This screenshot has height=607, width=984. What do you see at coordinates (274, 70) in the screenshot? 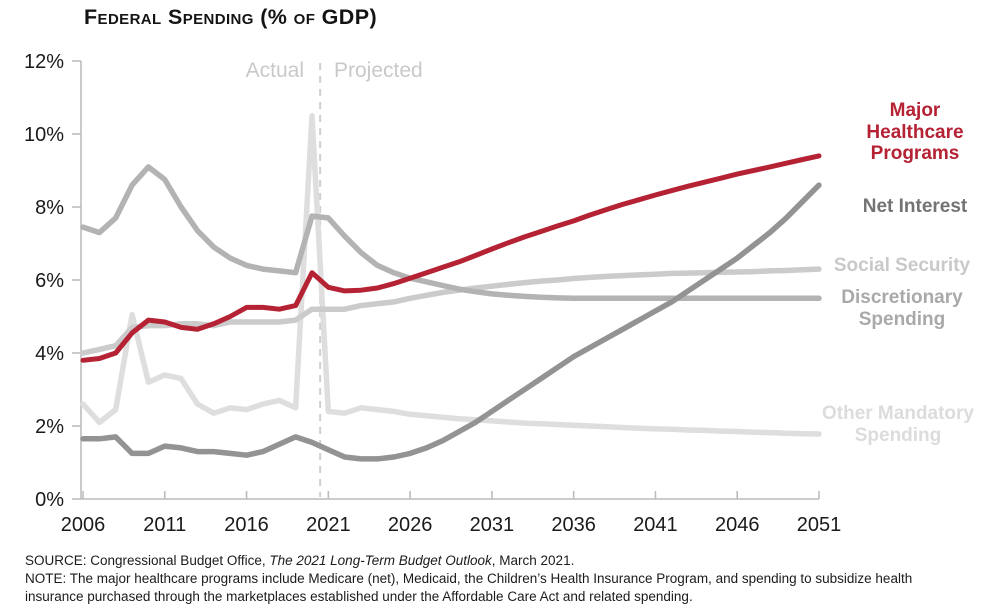
I see `actual-label: Actual` at bounding box center [274, 70].